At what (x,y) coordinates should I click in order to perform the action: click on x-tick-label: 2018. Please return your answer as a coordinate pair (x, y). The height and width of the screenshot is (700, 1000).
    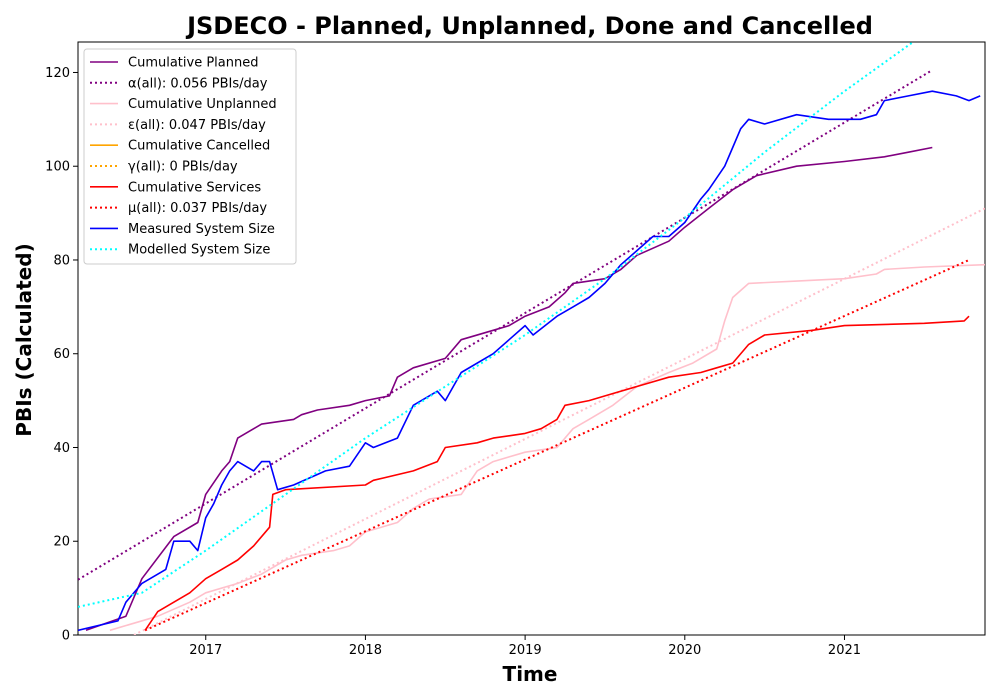
    Looking at the image, I should click on (365, 650).